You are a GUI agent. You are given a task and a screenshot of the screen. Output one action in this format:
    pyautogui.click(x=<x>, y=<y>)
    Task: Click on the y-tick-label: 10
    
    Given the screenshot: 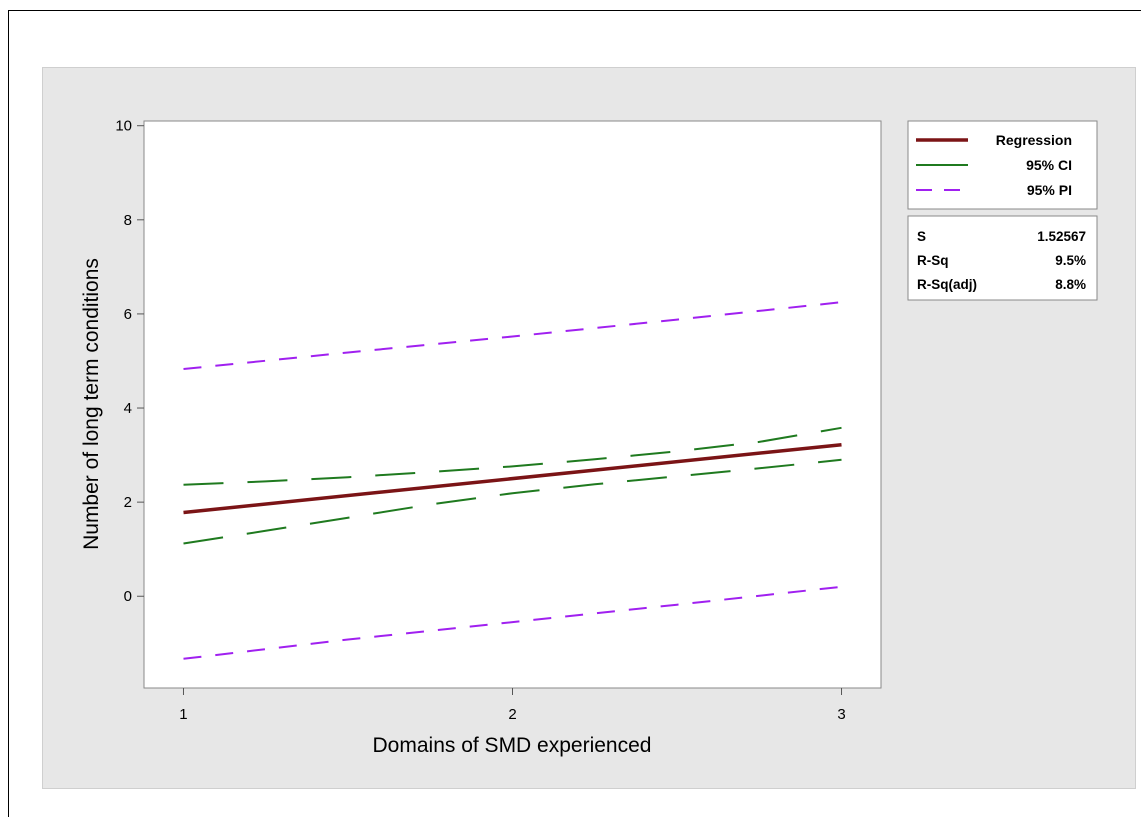 What is the action you would take?
    pyautogui.click(x=123, y=126)
    